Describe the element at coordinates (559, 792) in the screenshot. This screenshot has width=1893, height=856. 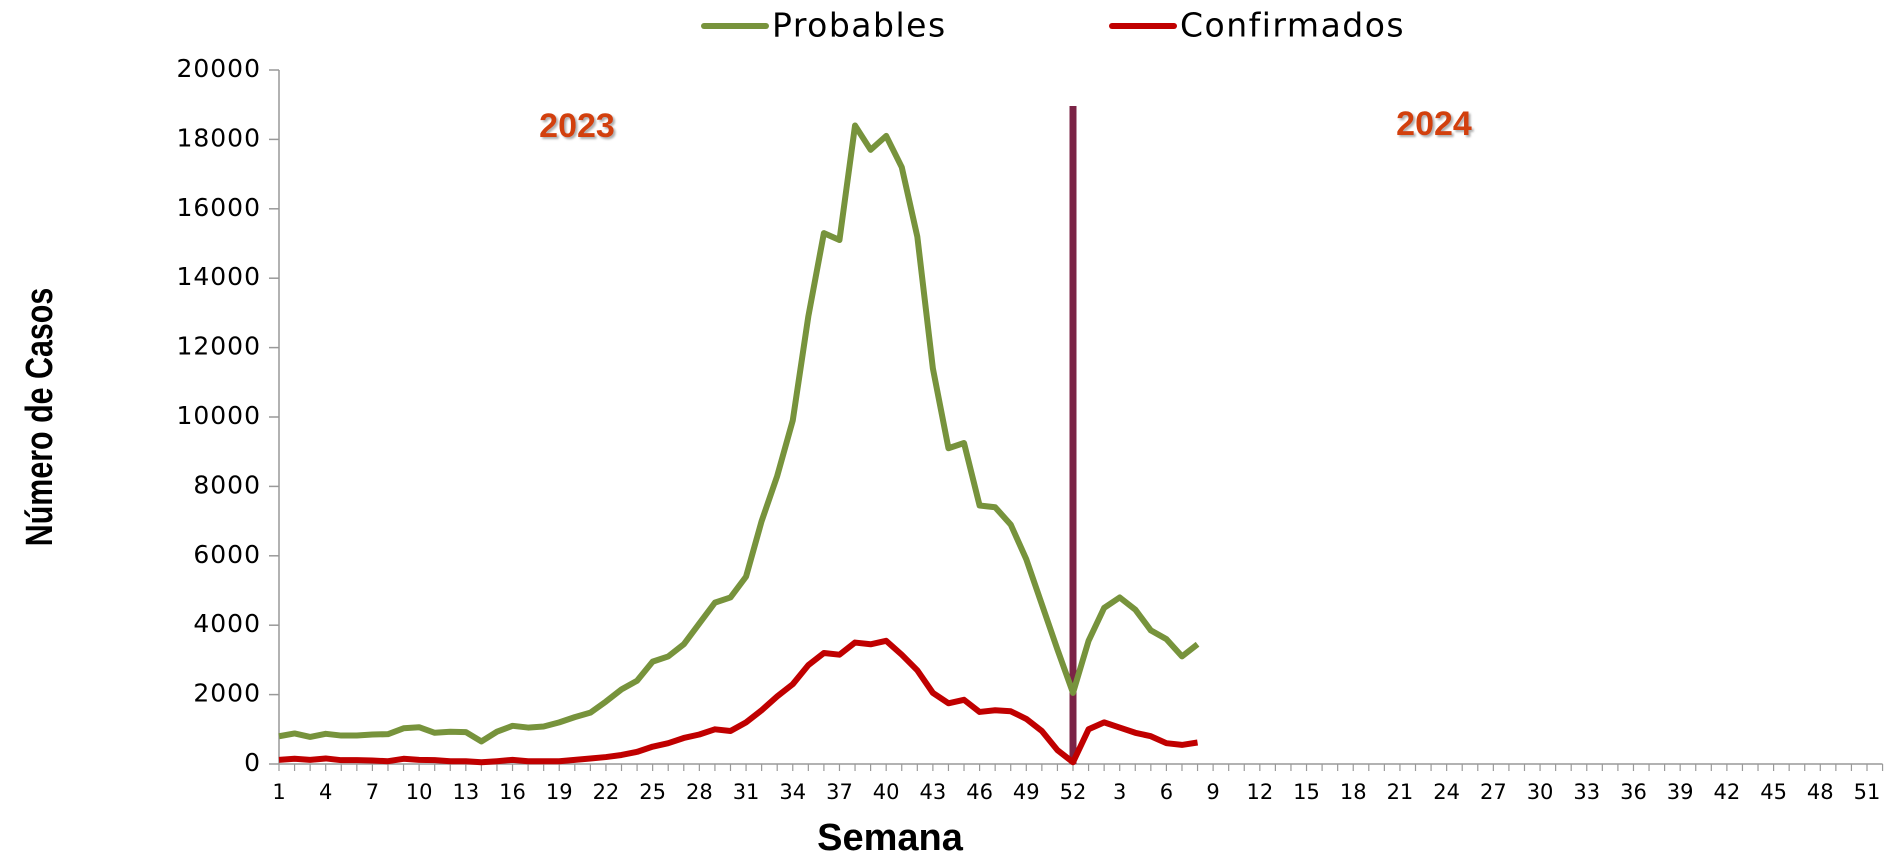
I see `x-tick-label: 19` at that location.